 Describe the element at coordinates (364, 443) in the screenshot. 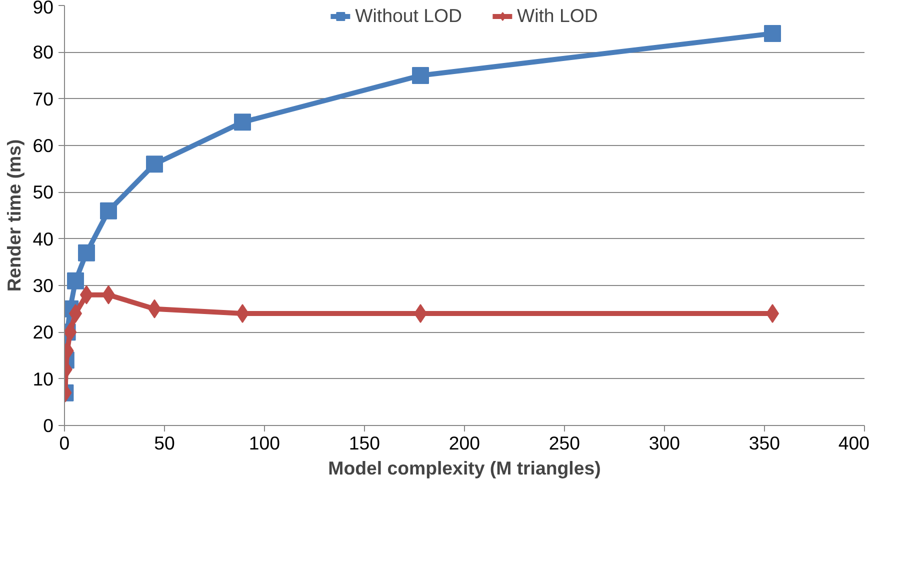

I see `x-tick-label: 150` at that location.